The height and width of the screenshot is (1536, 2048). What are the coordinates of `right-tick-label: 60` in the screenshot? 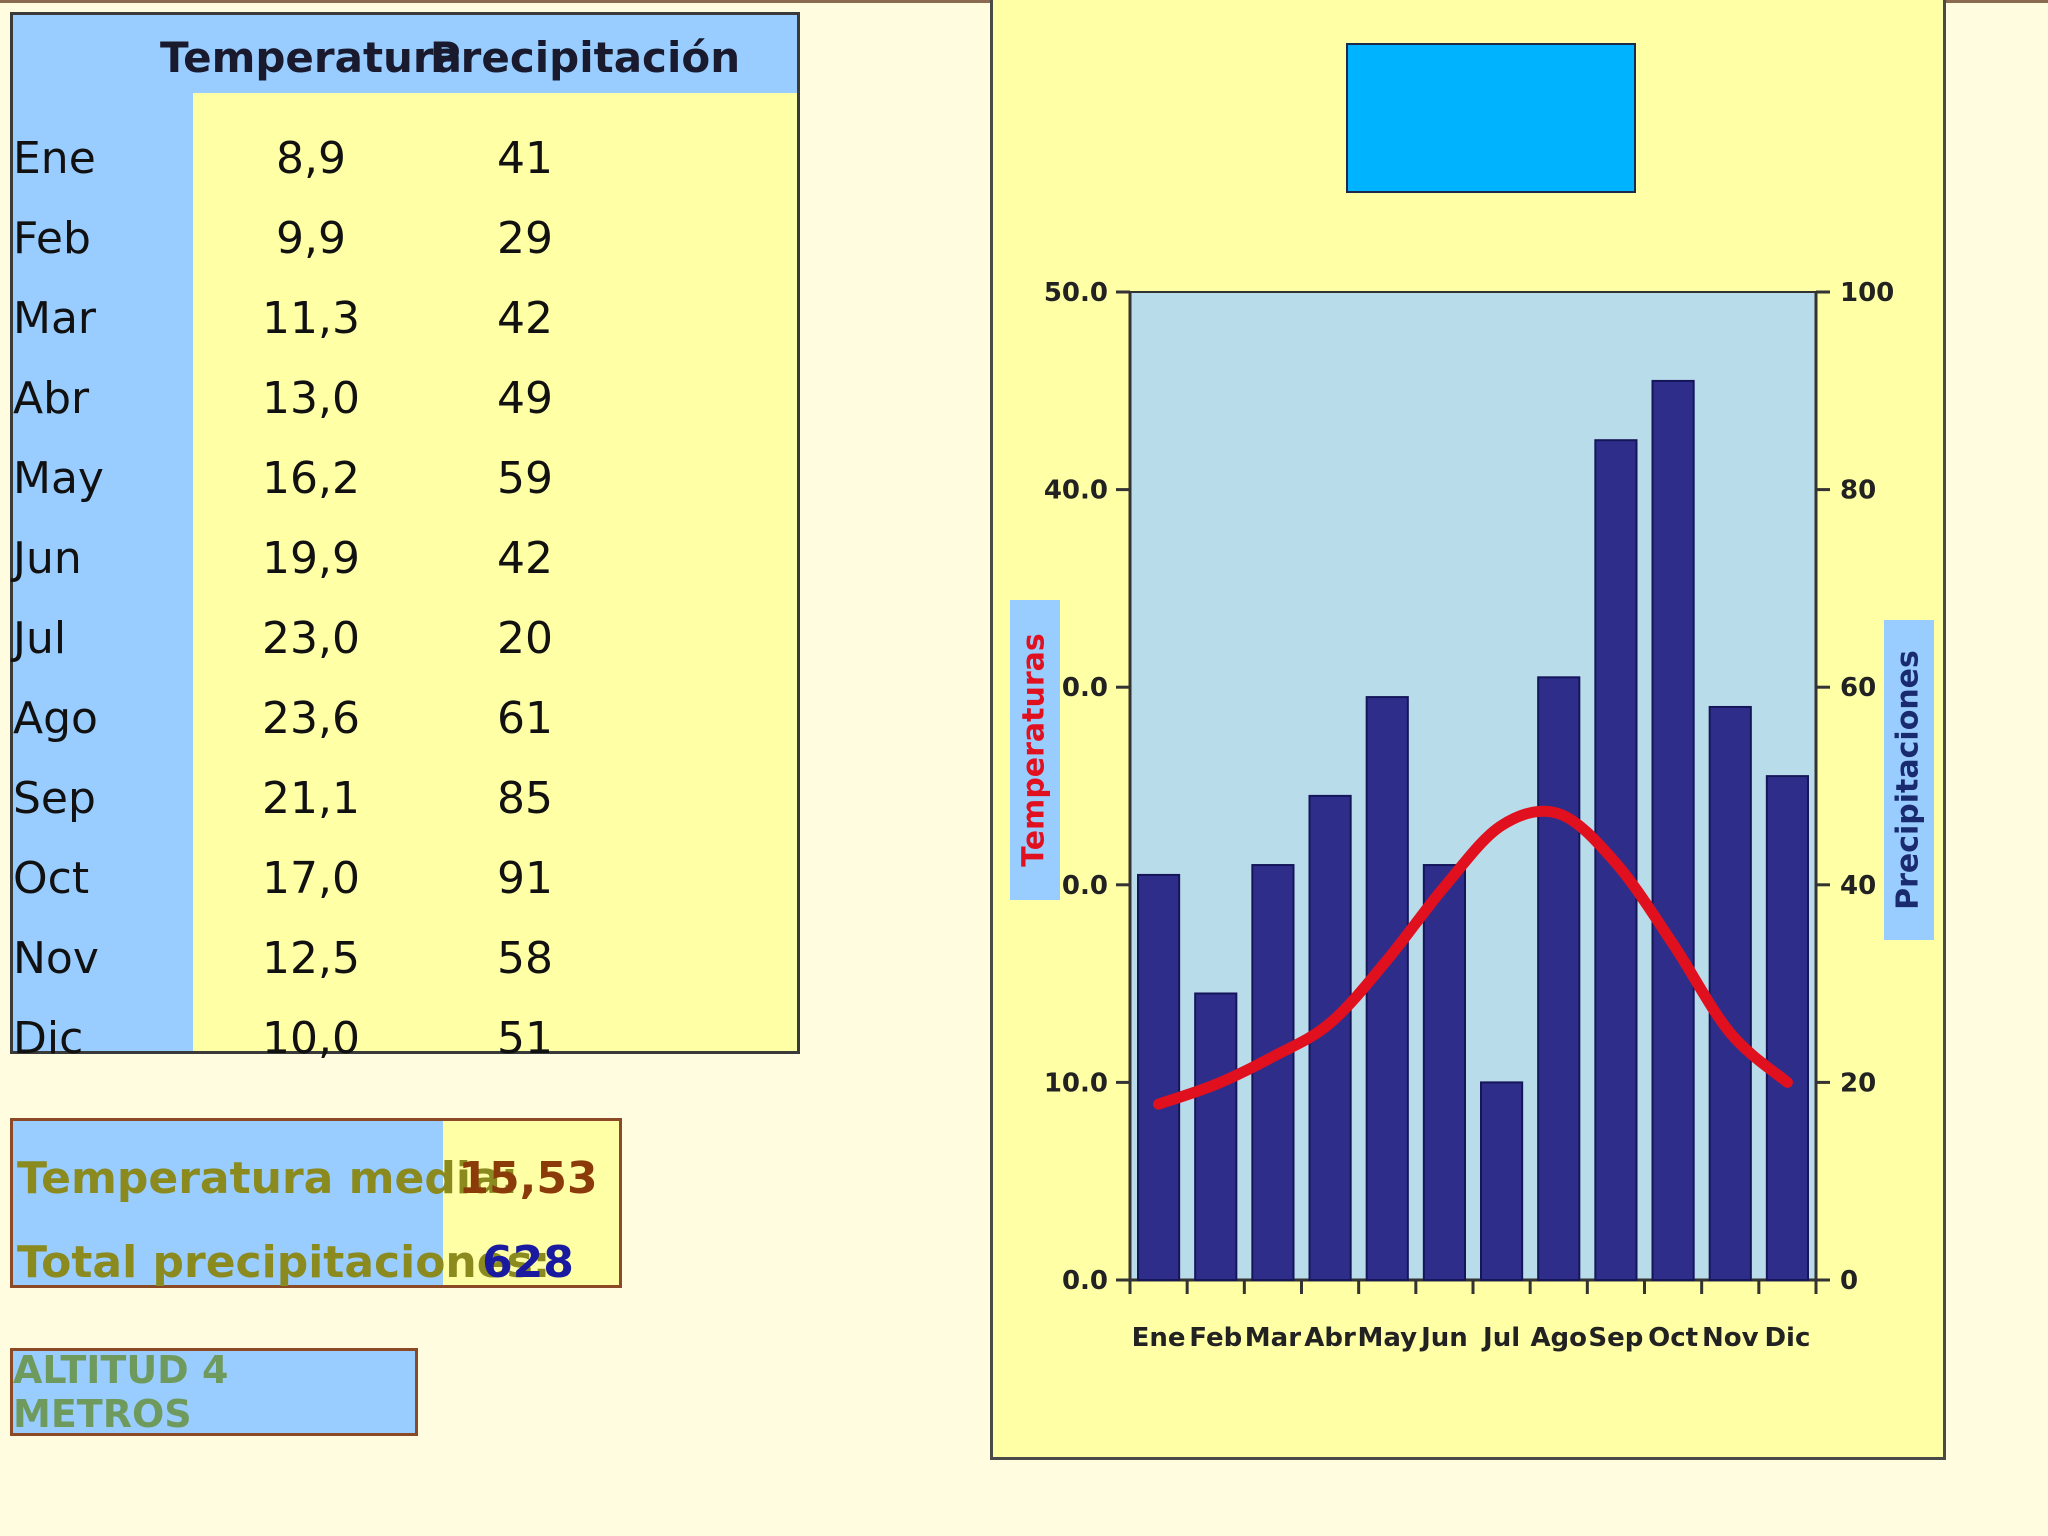 It's located at (1858, 688).